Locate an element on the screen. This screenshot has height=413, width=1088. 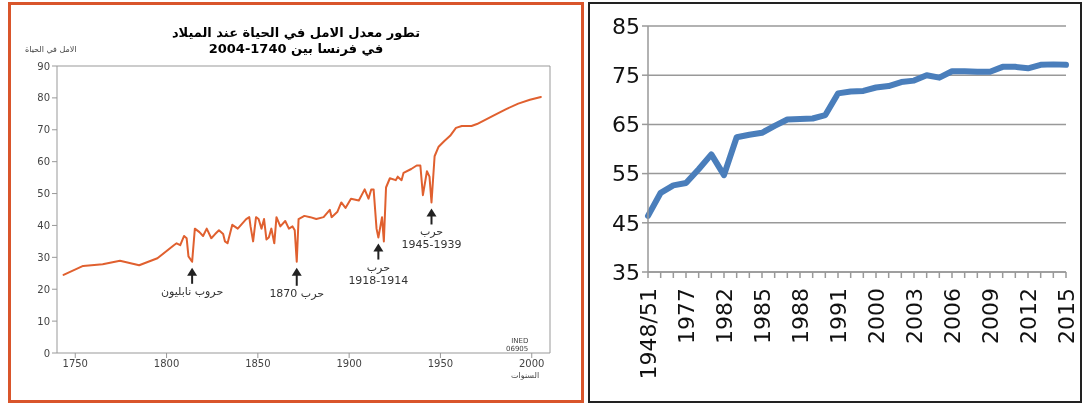
x-tick-label: 1988 is located at coordinates (800, 316).